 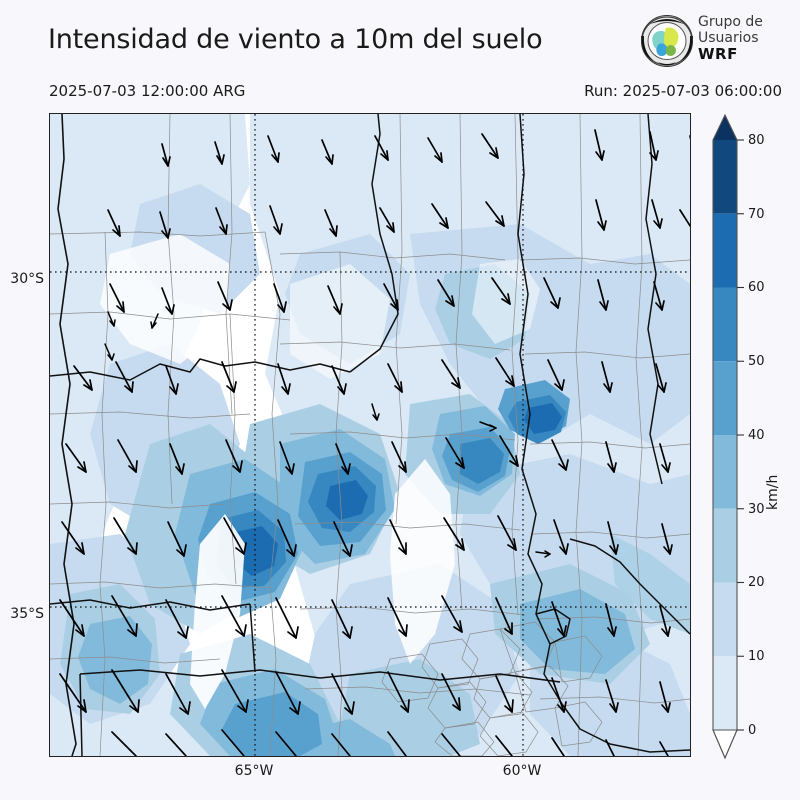 I want to click on run-time-label: Run: 2025-07-03 06:00:00, so click(x=683, y=91).